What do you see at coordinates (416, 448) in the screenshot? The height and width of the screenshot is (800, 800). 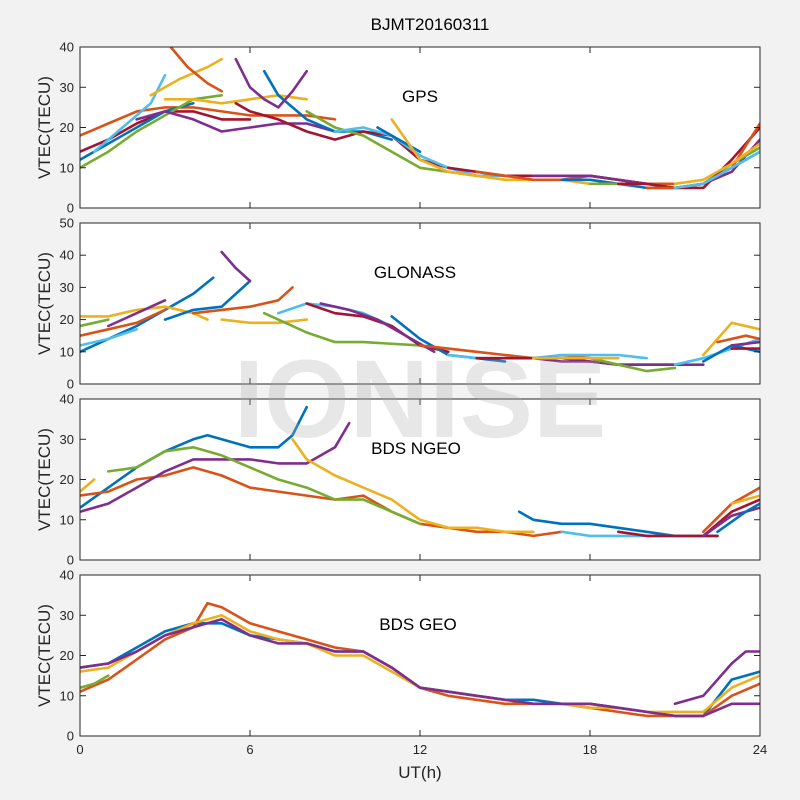 I see `panel-label: BDS NGEO` at bounding box center [416, 448].